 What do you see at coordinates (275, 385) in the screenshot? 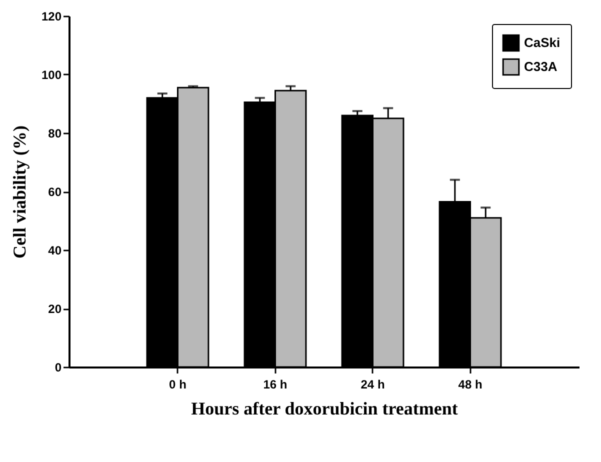
I see `x-tick-label: 16 h` at bounding box center [275, 385].